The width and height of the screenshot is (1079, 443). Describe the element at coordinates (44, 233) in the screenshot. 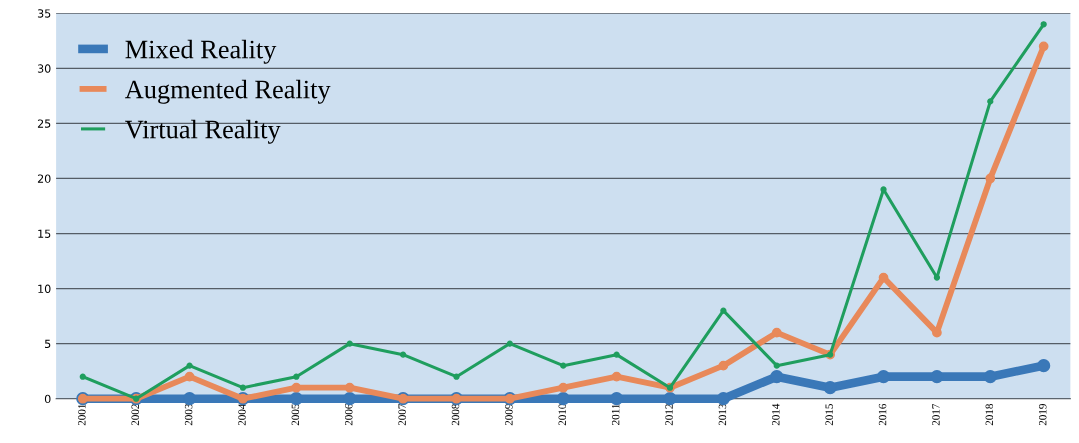

I see `y-tick-label: 15` at that location.